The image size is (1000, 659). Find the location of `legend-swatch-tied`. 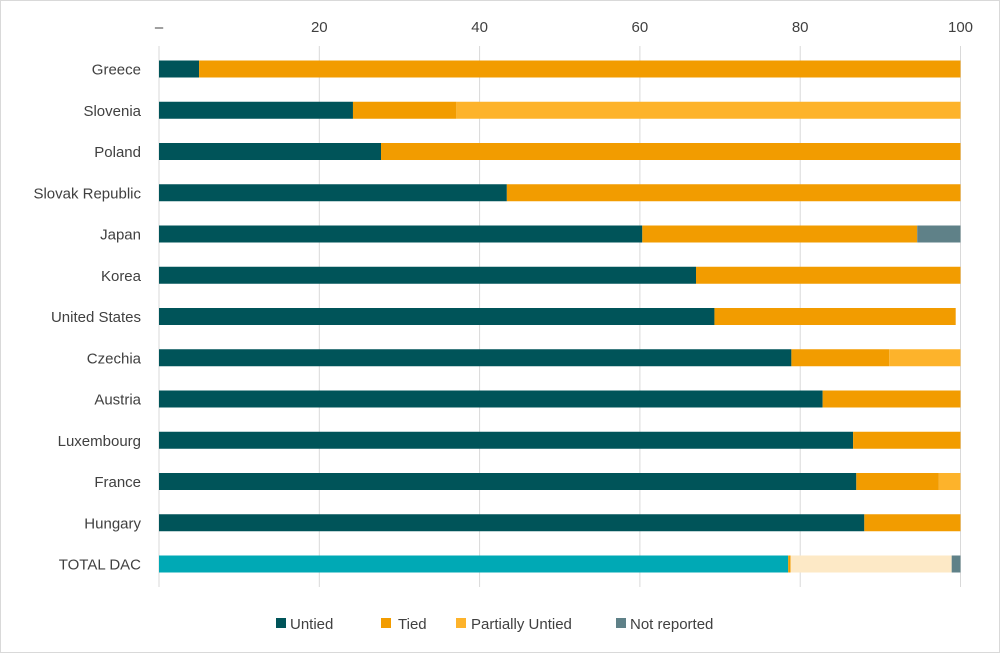

legend-swatch-tied is located at coordinates (386, 623).